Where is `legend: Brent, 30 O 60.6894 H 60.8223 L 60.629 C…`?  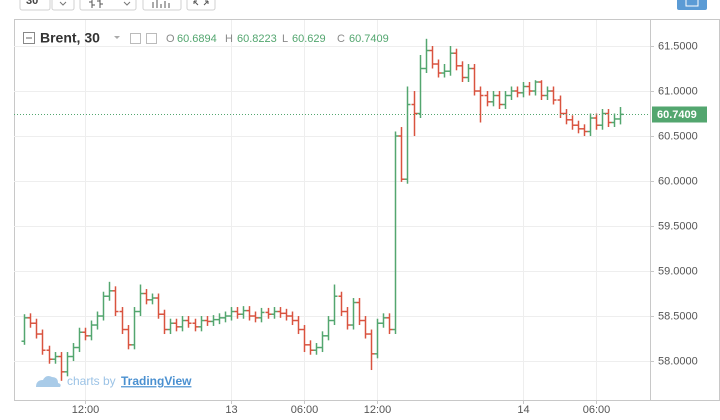 legend: Brent, 30 O 60.6894 H 60.8223 L 60.629 C… is located at coordinates (206, 38).